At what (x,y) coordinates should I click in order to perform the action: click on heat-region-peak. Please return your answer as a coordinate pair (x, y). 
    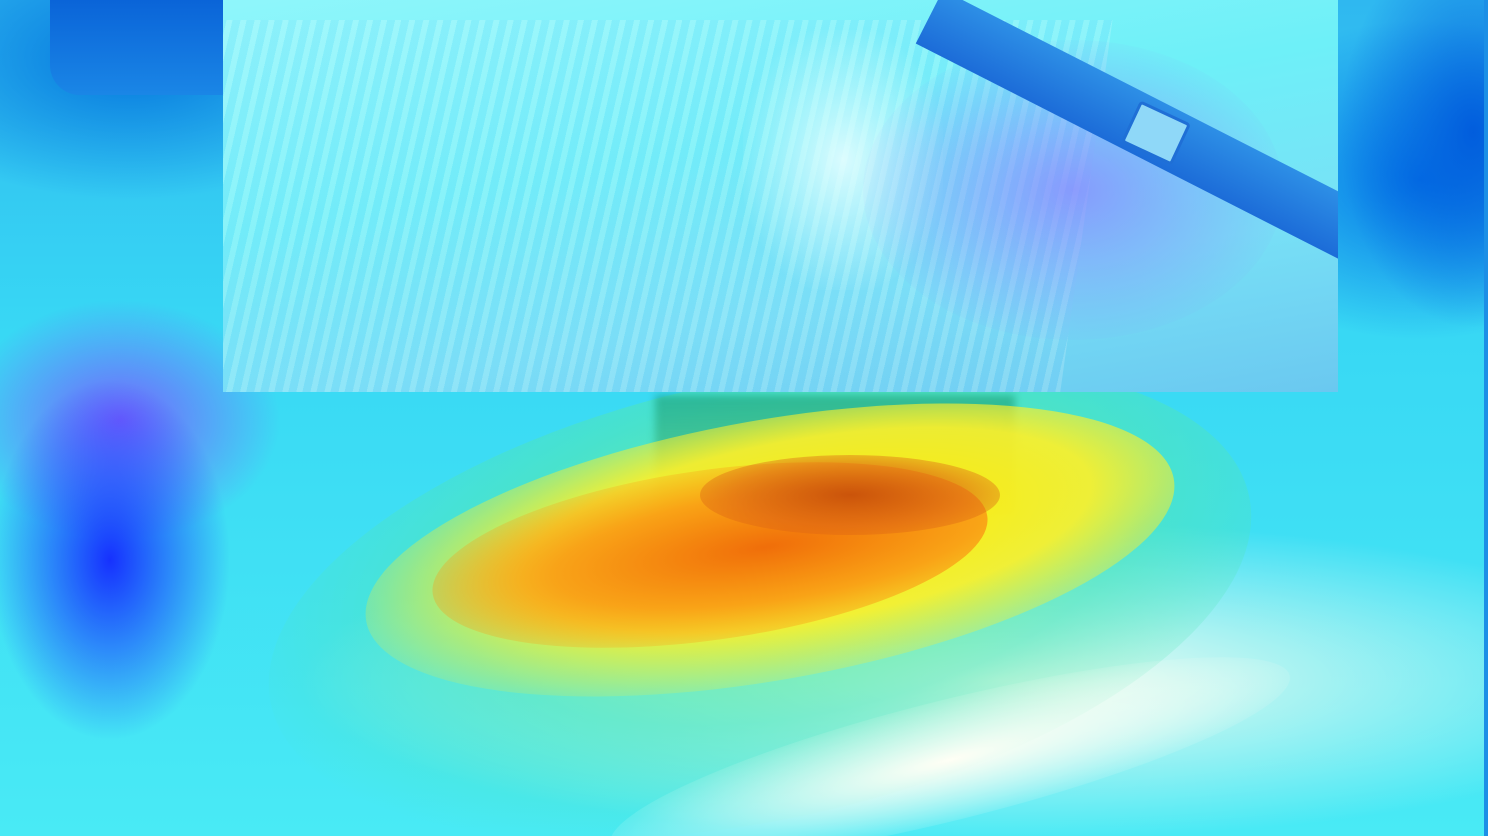
    Looking at the image, I should click on (850, 495).